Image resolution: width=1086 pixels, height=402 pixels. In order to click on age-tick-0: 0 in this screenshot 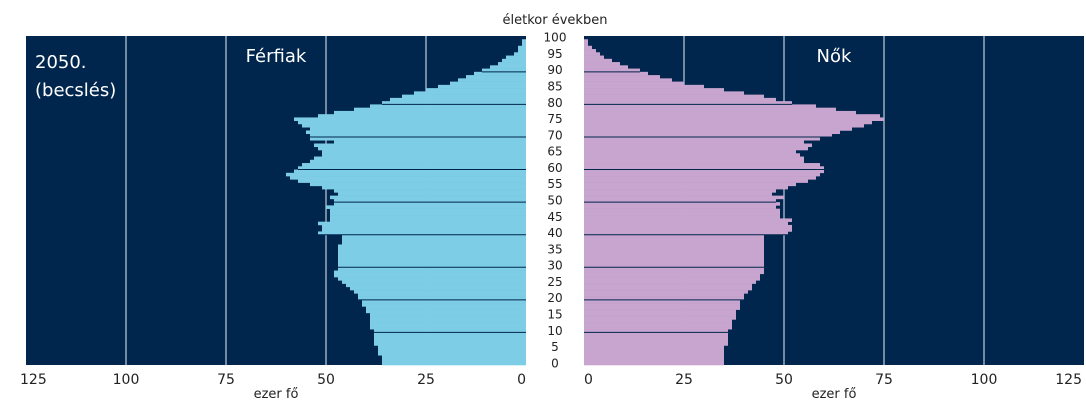, I will do `click(555, 363)`.